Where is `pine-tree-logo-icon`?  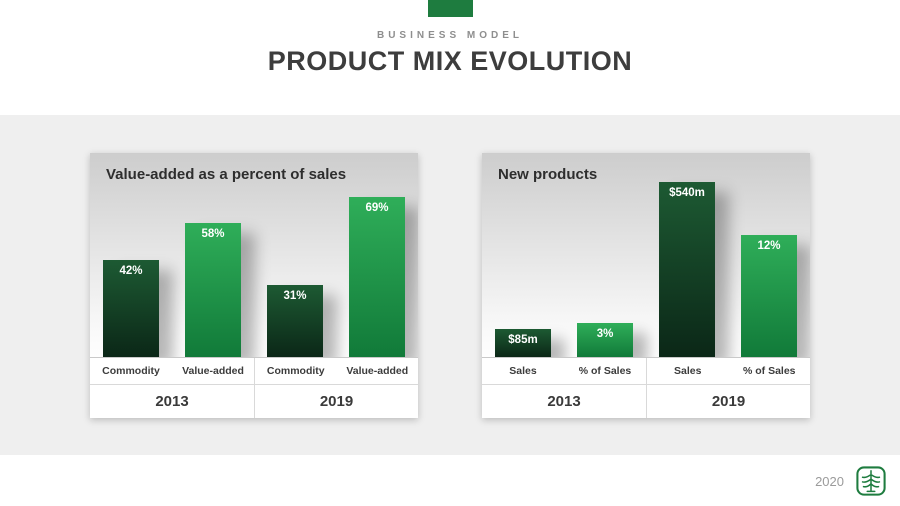 pine-tree-logo-icon is located at coordinates (871, 481).